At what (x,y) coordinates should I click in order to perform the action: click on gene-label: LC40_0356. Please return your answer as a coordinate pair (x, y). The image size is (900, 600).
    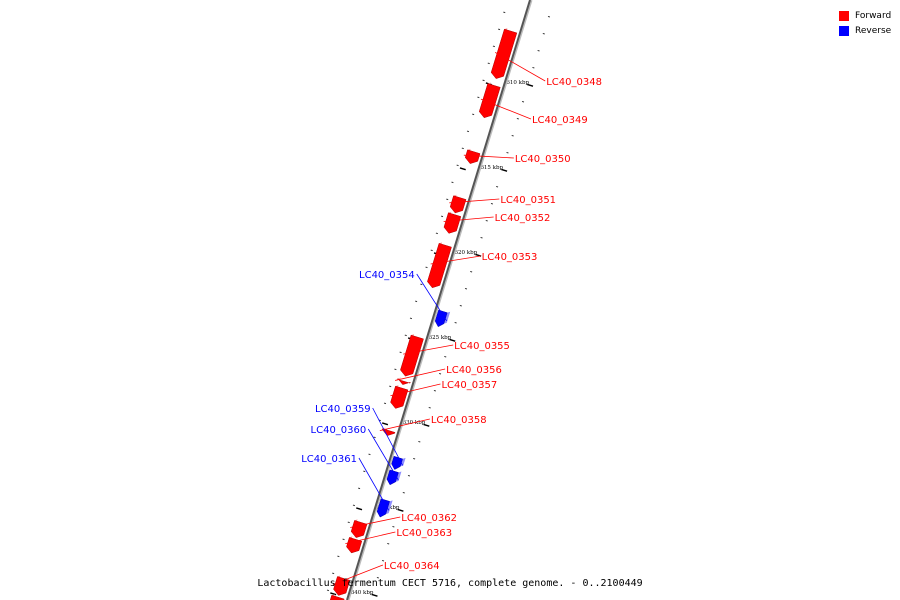
    Looking at the image, I should click on (474, 370).